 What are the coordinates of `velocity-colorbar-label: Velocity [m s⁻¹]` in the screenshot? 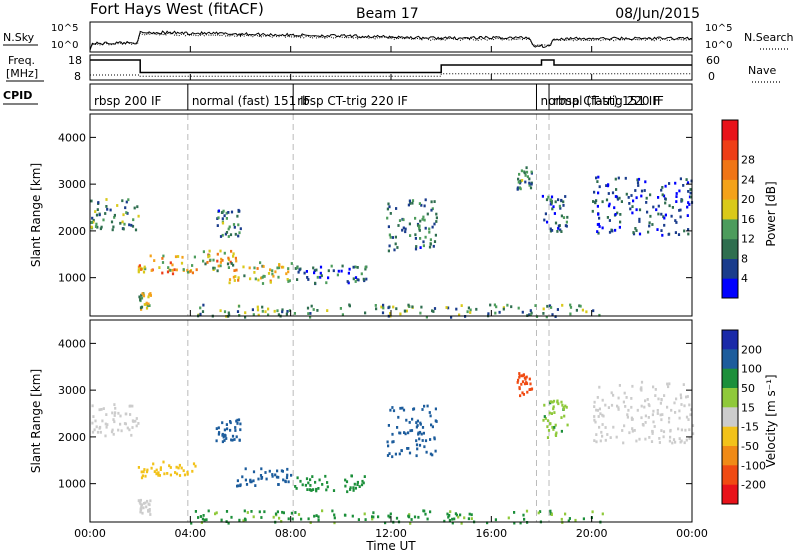 It's located at (771, 420).